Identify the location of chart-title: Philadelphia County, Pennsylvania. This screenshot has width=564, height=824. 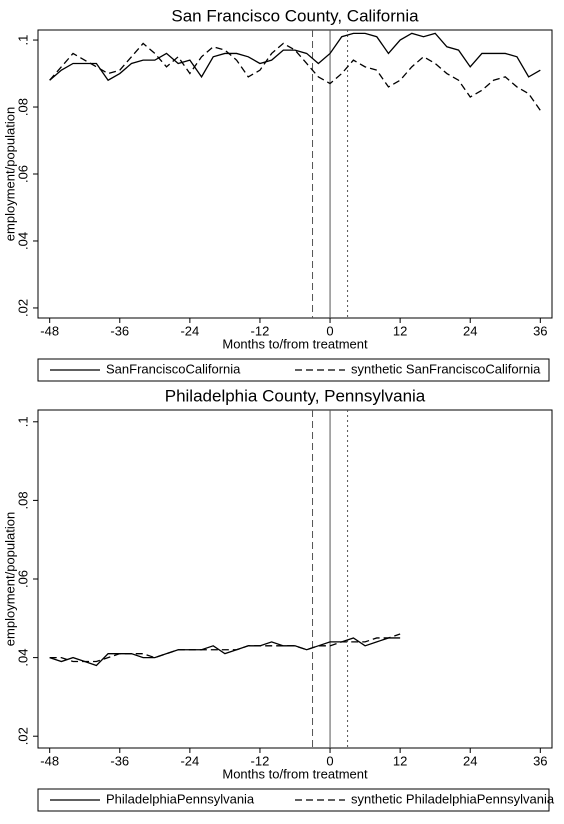
(295, 395).